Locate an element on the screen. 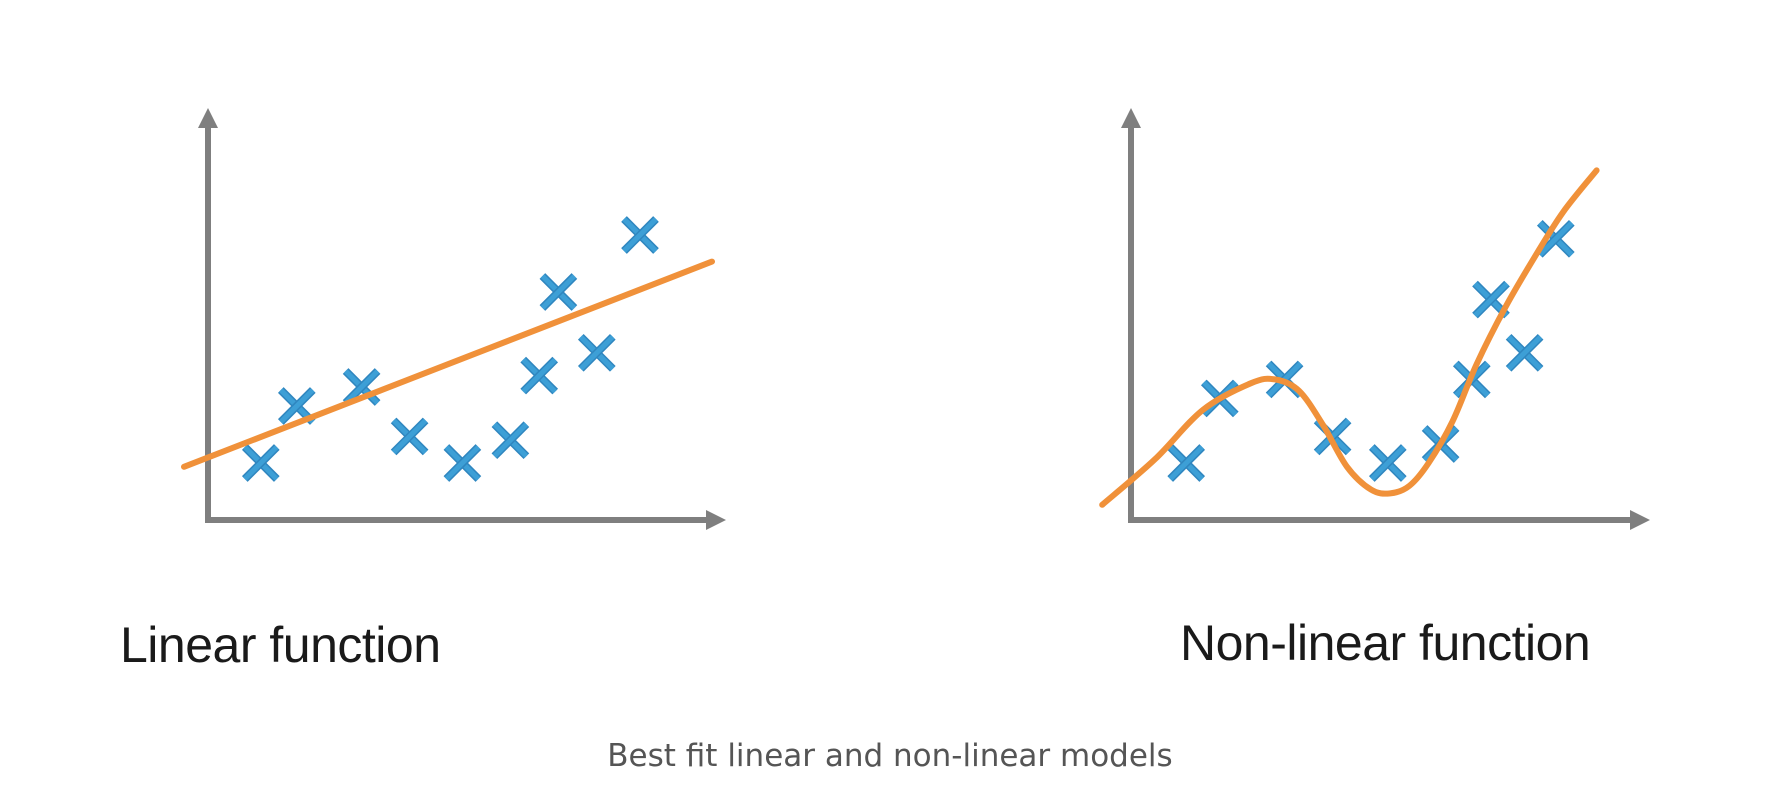 This screenshot has height=802, width=1780. figure-caption: Best fit linear and non-linear models is located at coordinates (890, 756).